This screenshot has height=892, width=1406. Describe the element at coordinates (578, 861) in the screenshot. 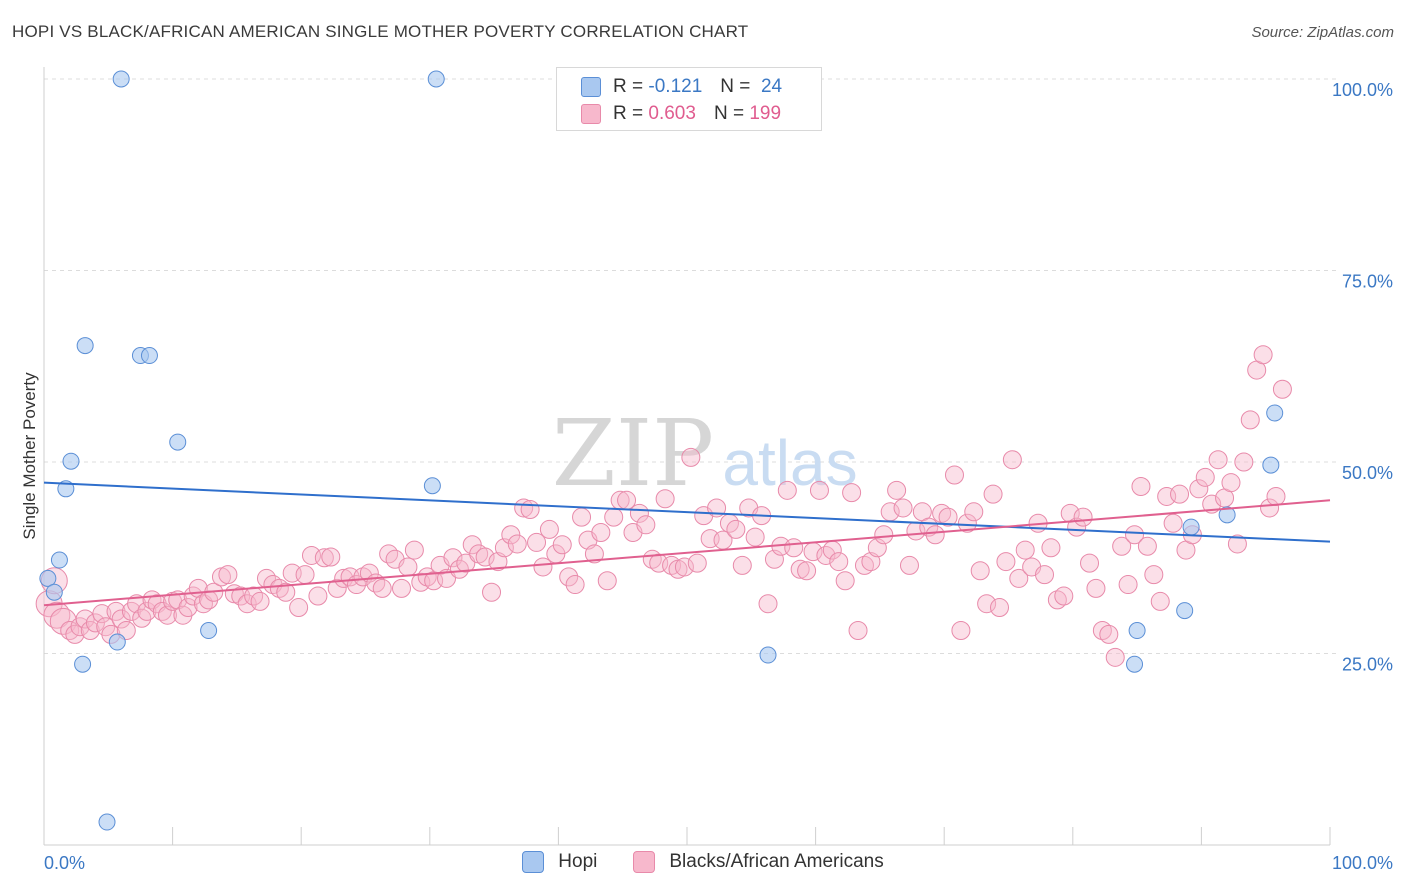

I see `legend-label-hopi: Hopi` at that location.